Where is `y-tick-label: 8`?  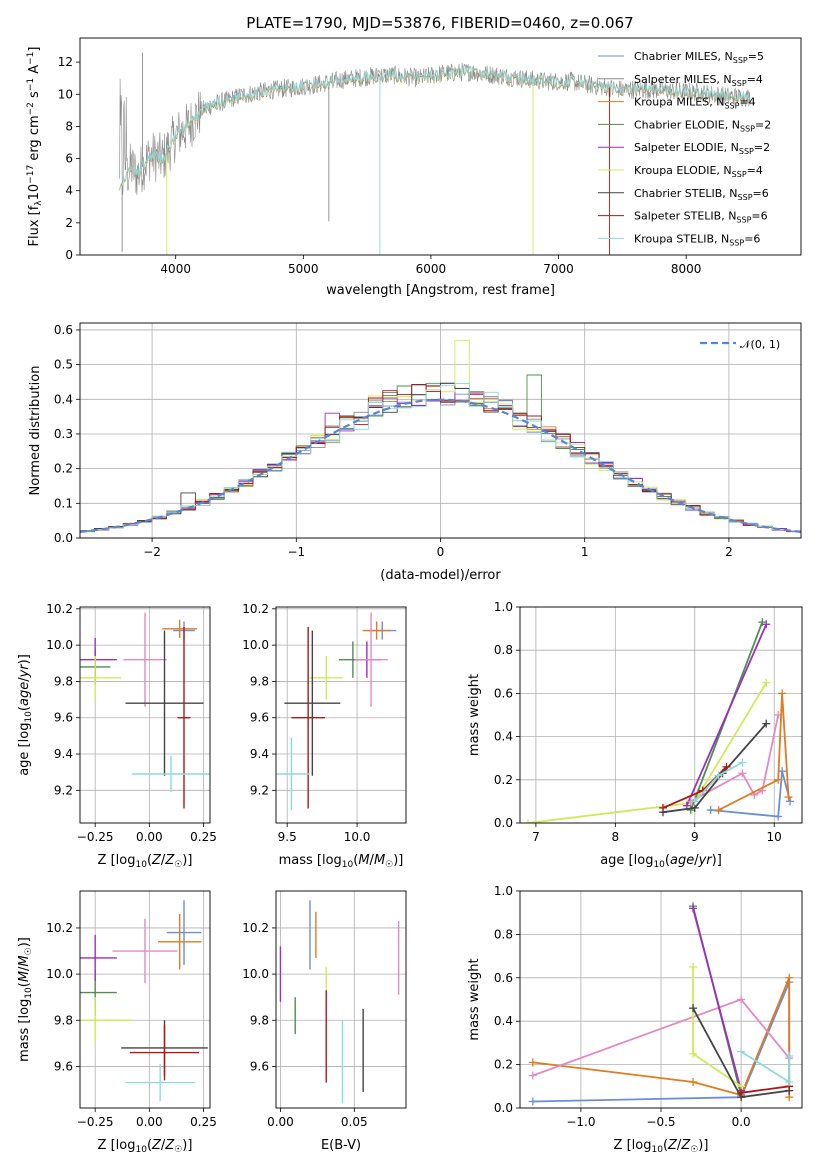
y-tick-label: 8 is located at coordinates (69, 126).